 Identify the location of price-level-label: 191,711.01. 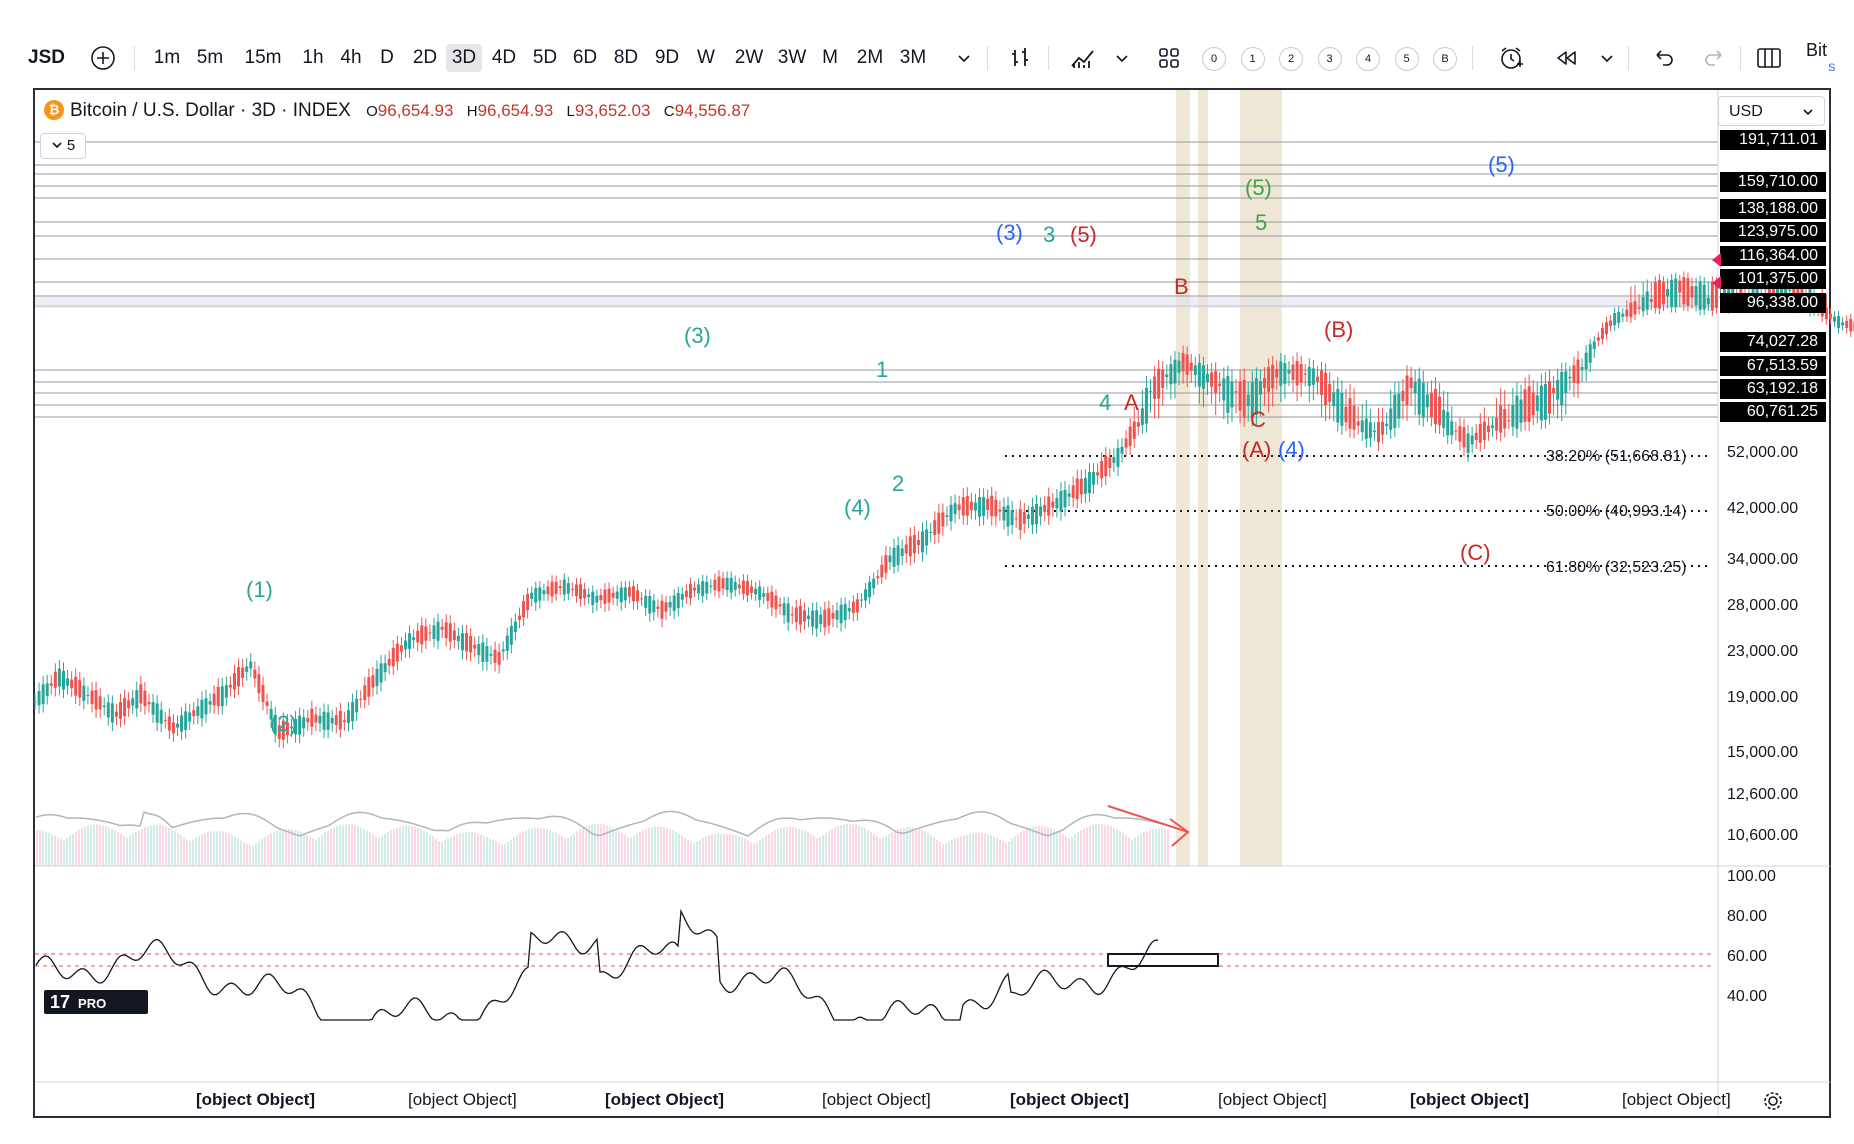
(1773, 140).